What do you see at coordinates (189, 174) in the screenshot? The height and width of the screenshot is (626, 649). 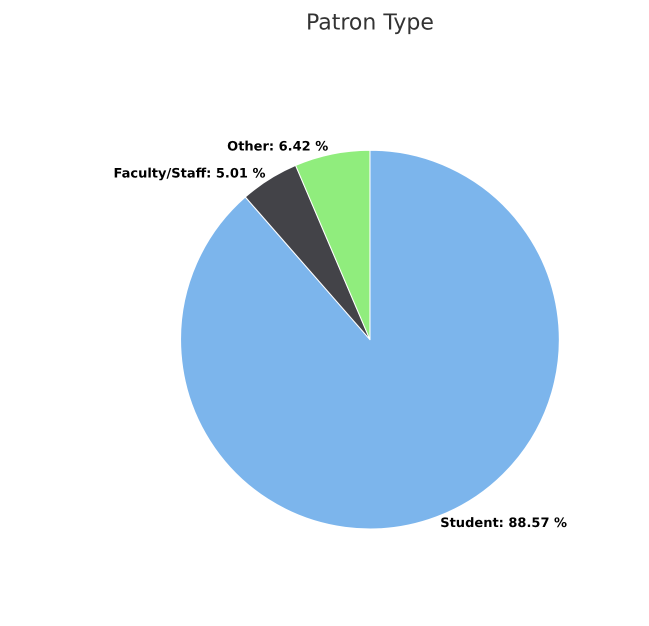 I see `slice-label: Faculty/Staff: 5.01 %` at bounding box center [189, 174].